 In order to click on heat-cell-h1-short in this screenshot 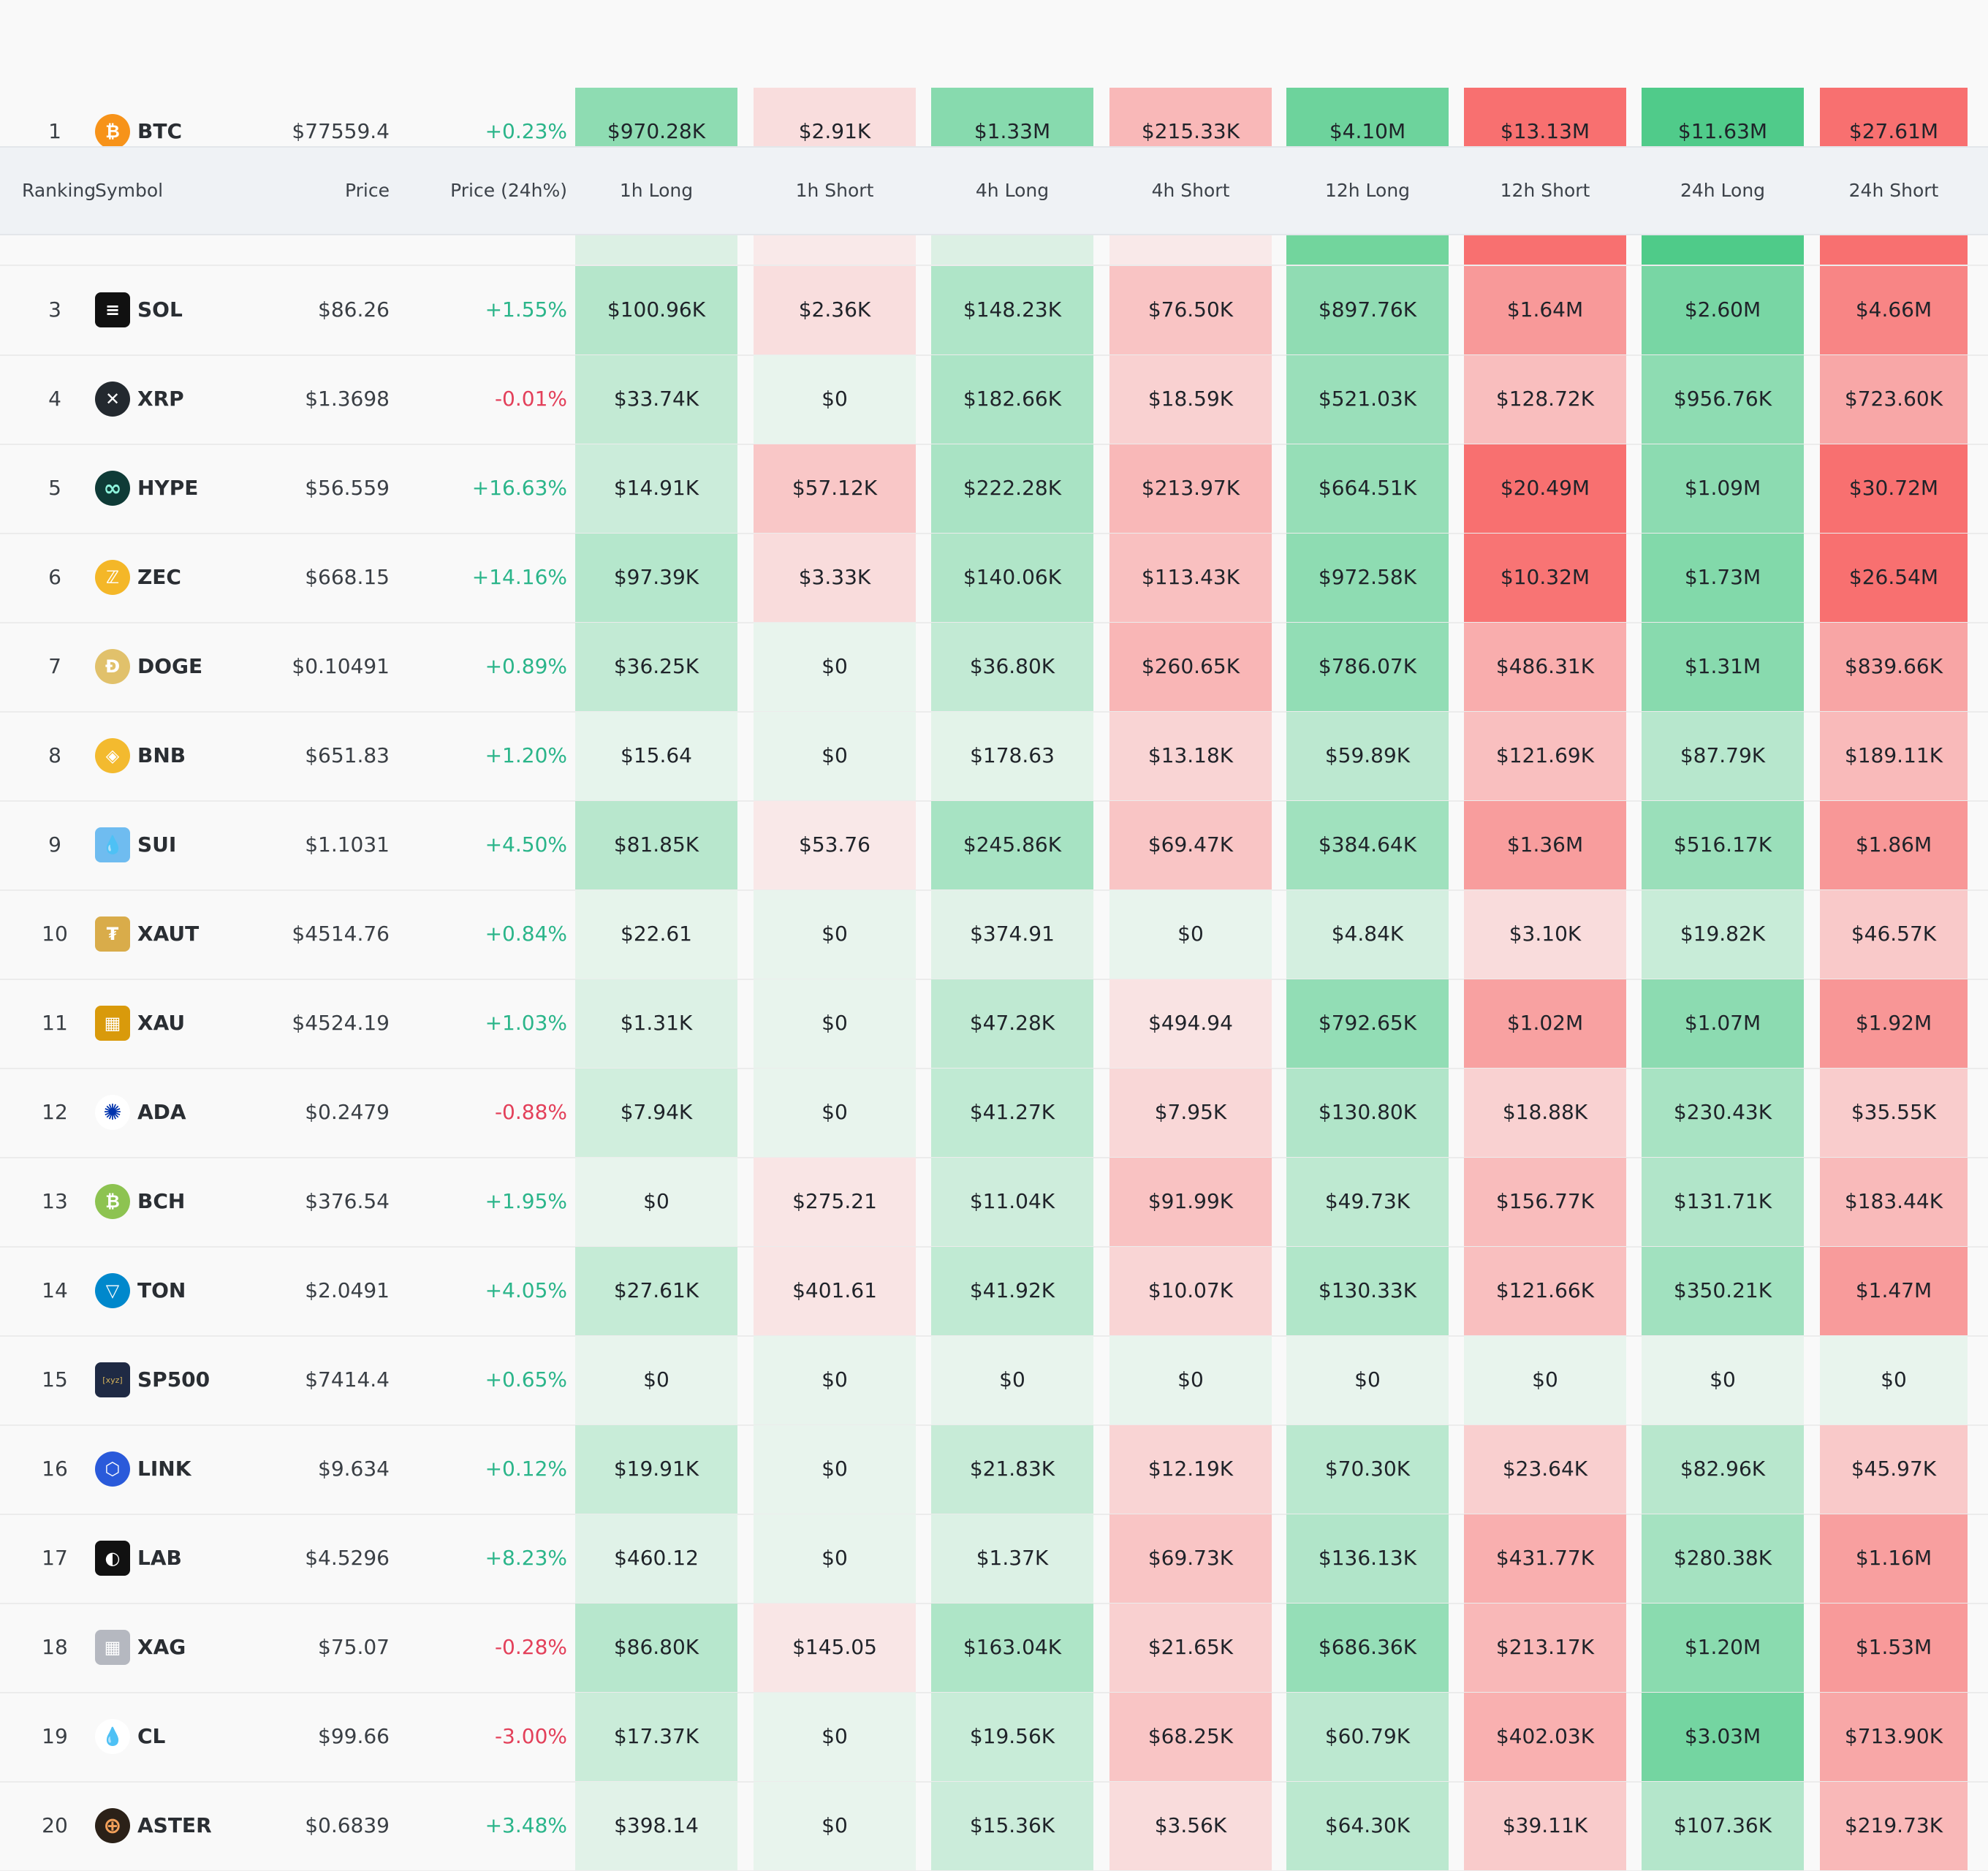, I will do `click(835, 935)`.